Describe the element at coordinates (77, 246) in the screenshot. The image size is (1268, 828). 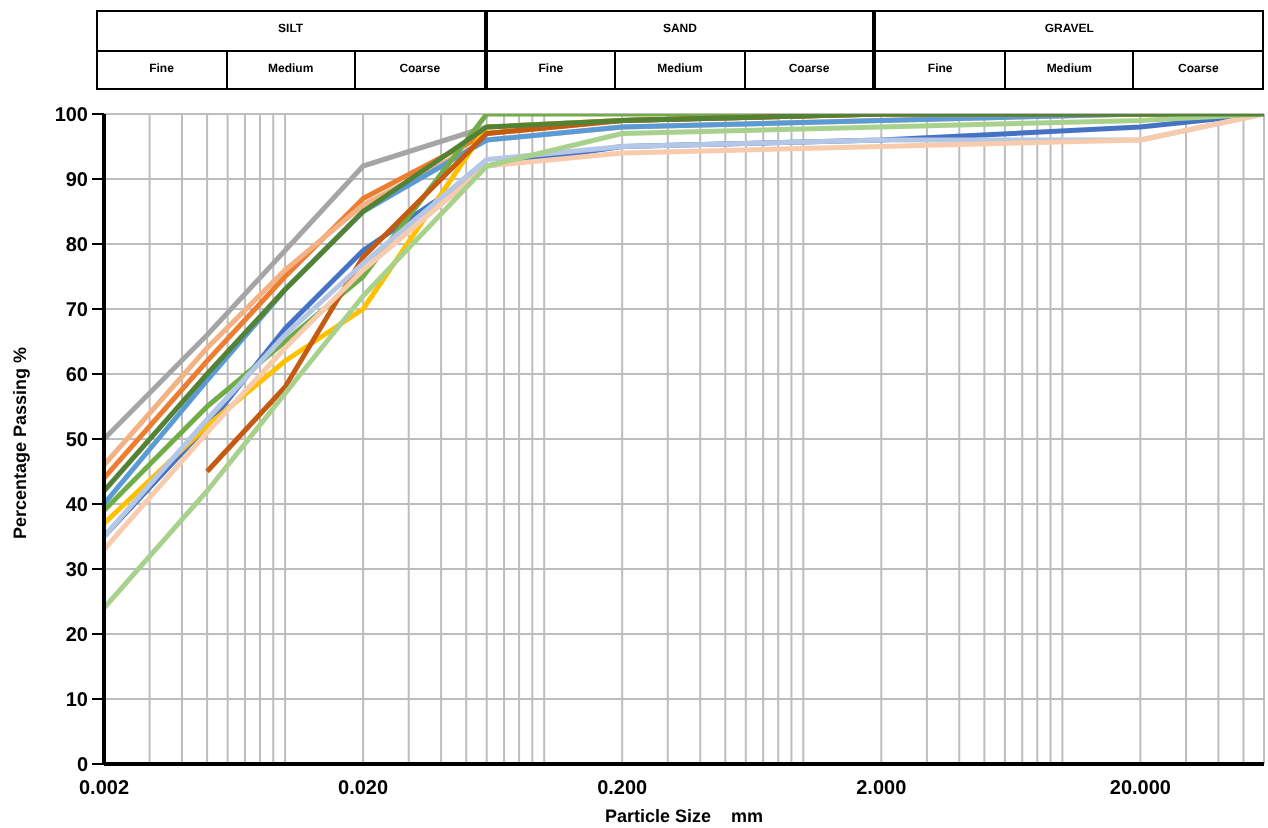
I see `y-tick-label: 80` at that location.